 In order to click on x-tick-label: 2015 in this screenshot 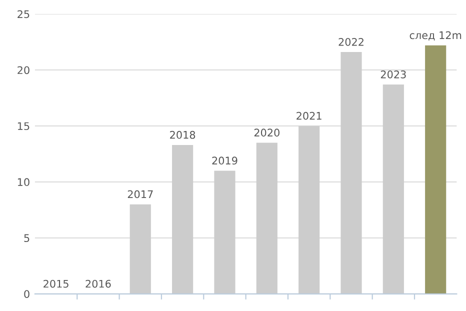, I will do `click(56, 284)`.